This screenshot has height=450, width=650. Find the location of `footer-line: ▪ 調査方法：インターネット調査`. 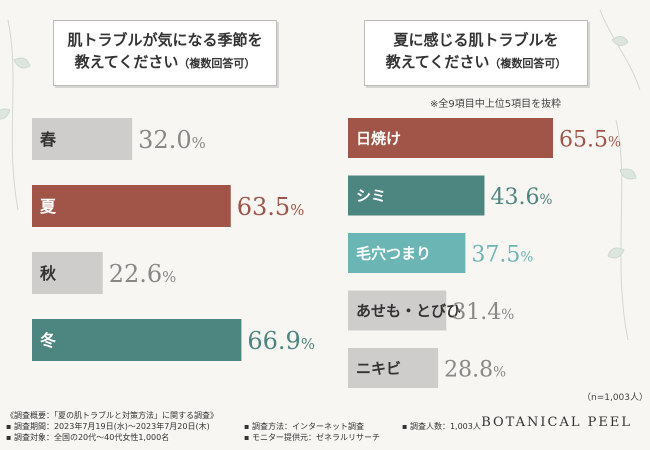

footer-line: ▪ 調査方法：インターネット調査 is located at coordinates (304, 426).